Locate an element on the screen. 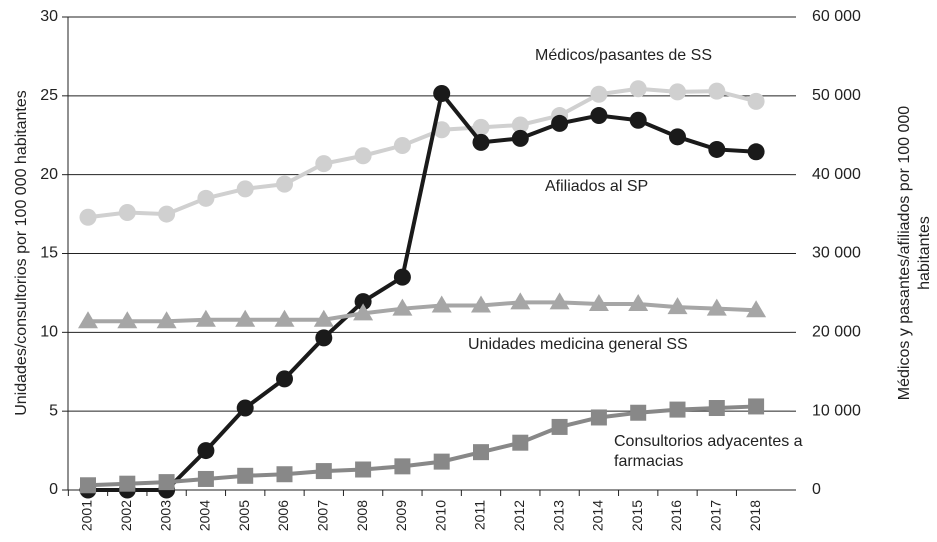 This screenshot has height=542, width=937. x-tick-label: 2017 is located at coordinates (716, 515).